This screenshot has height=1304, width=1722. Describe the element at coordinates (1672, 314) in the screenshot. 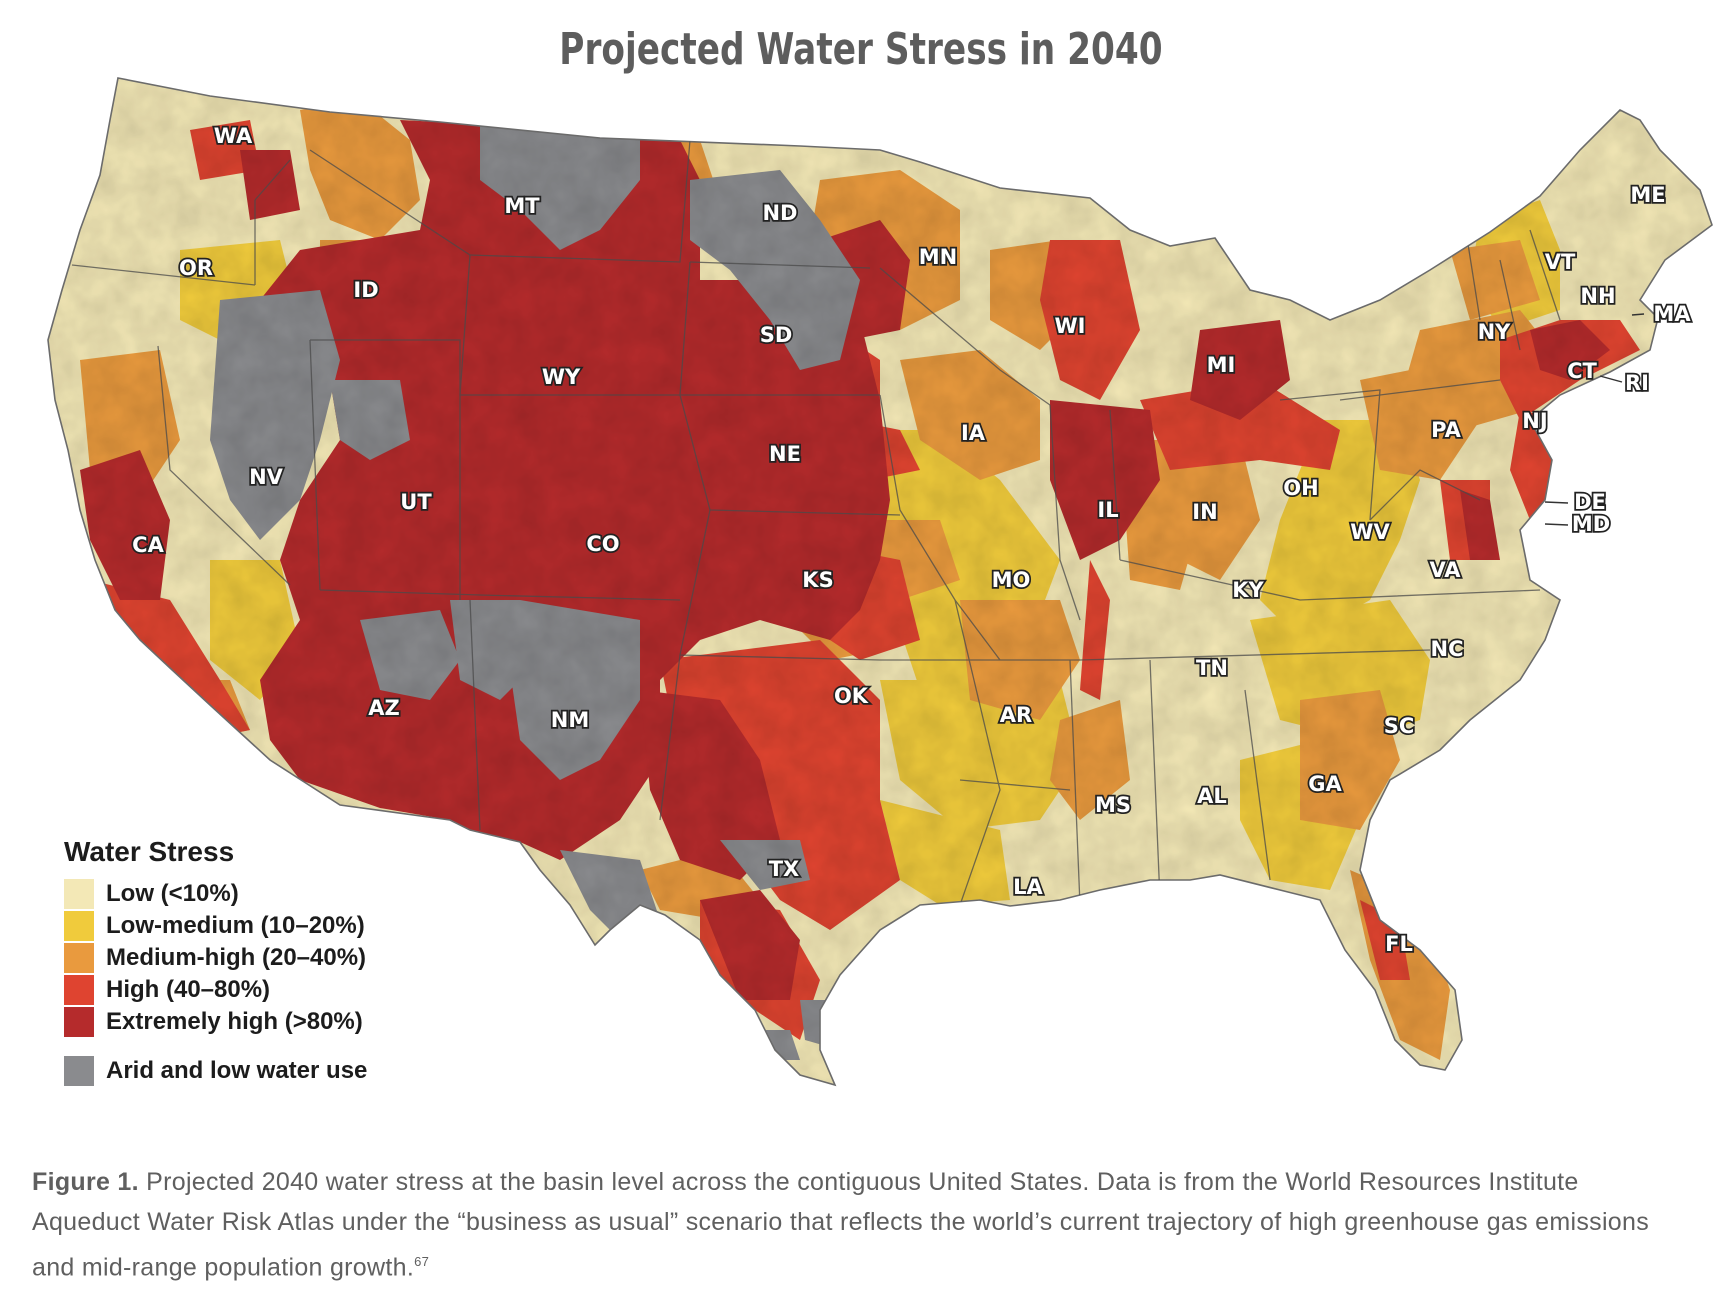

I see `state-label-ma: MA` at that location.